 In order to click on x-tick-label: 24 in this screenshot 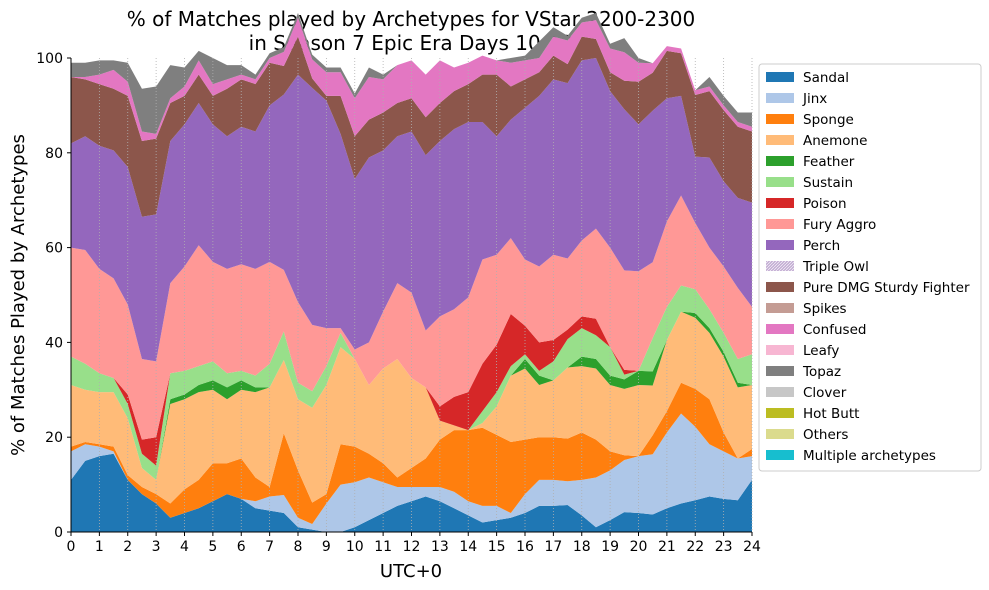, I will do `click(752, 547)`.